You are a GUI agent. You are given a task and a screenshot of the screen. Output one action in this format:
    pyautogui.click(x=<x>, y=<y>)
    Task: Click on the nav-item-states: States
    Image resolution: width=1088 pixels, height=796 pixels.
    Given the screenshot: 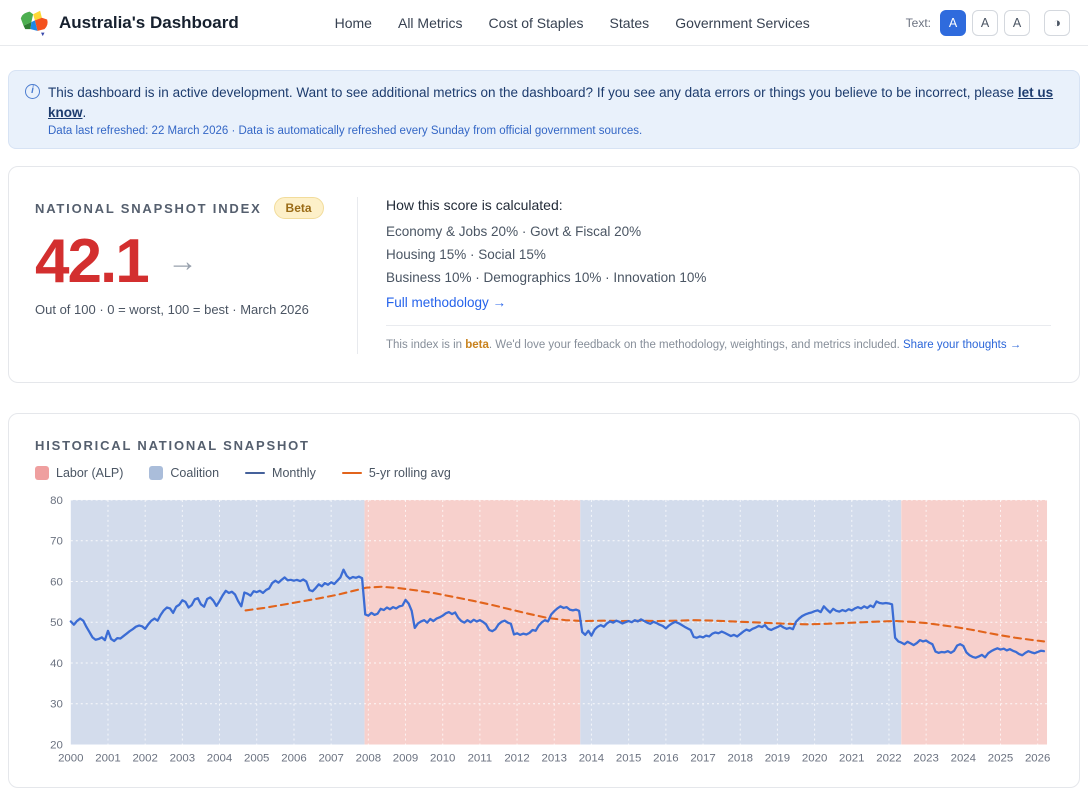 What is the action you would take?
    pyautogui.click(x=629, y=22)
    